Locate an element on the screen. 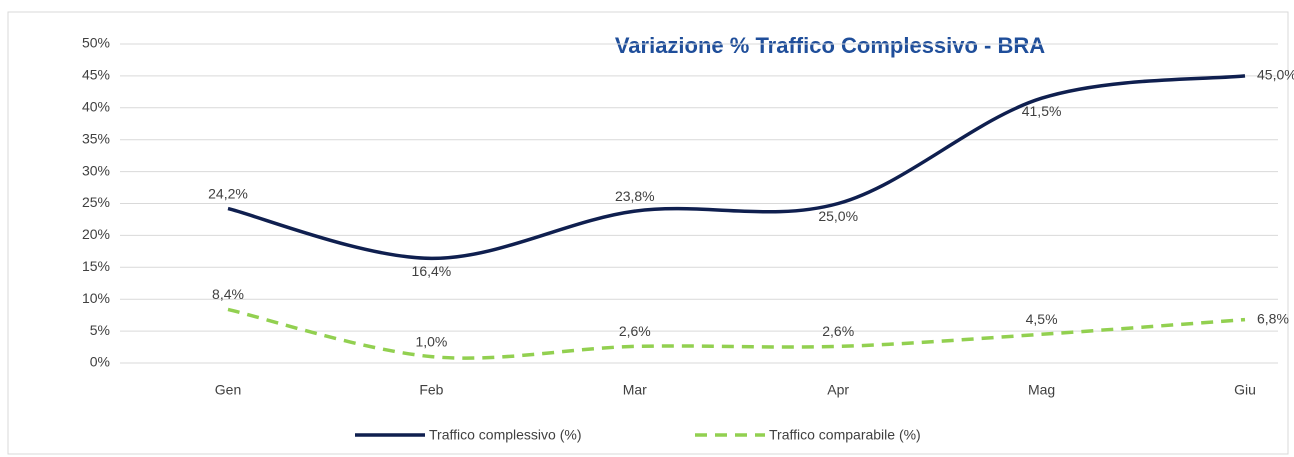 The height and width of the screenshot is (457, 1294). legend-label: Traffico comparabile (%) is located at coordinates (845, 435).